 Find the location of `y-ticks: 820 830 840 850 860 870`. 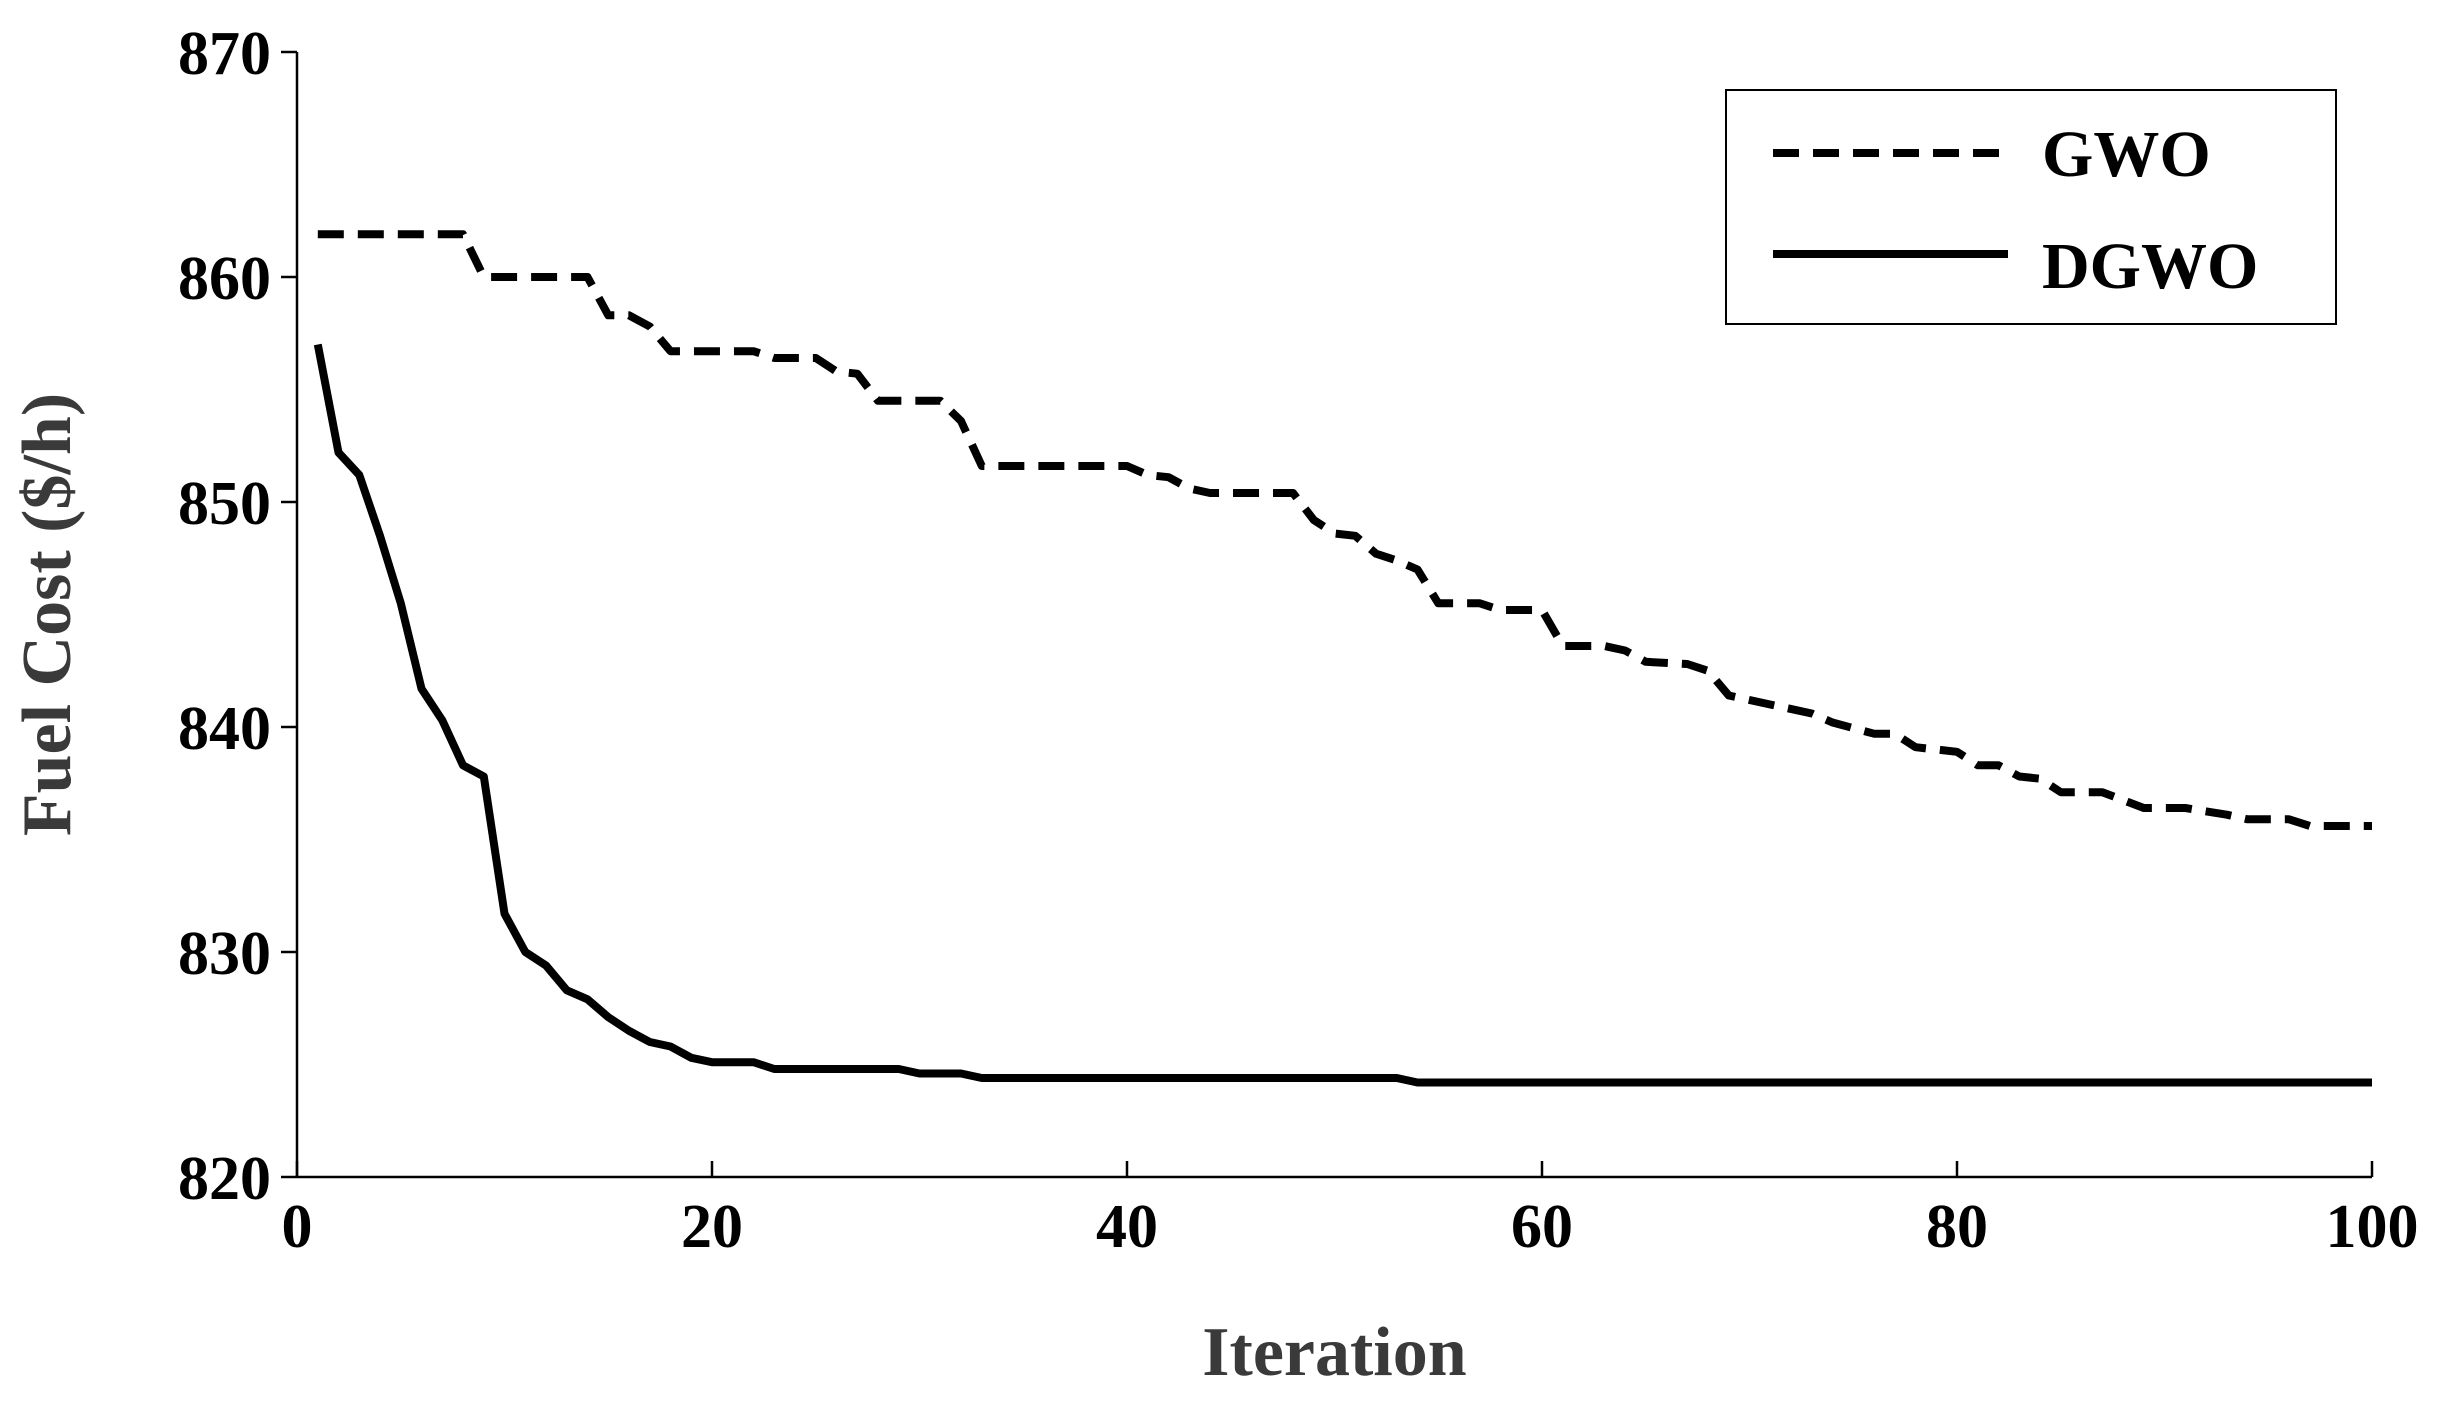

y-ticks: 820 830 840 850 860 870 is located at coordinates (237, 616).